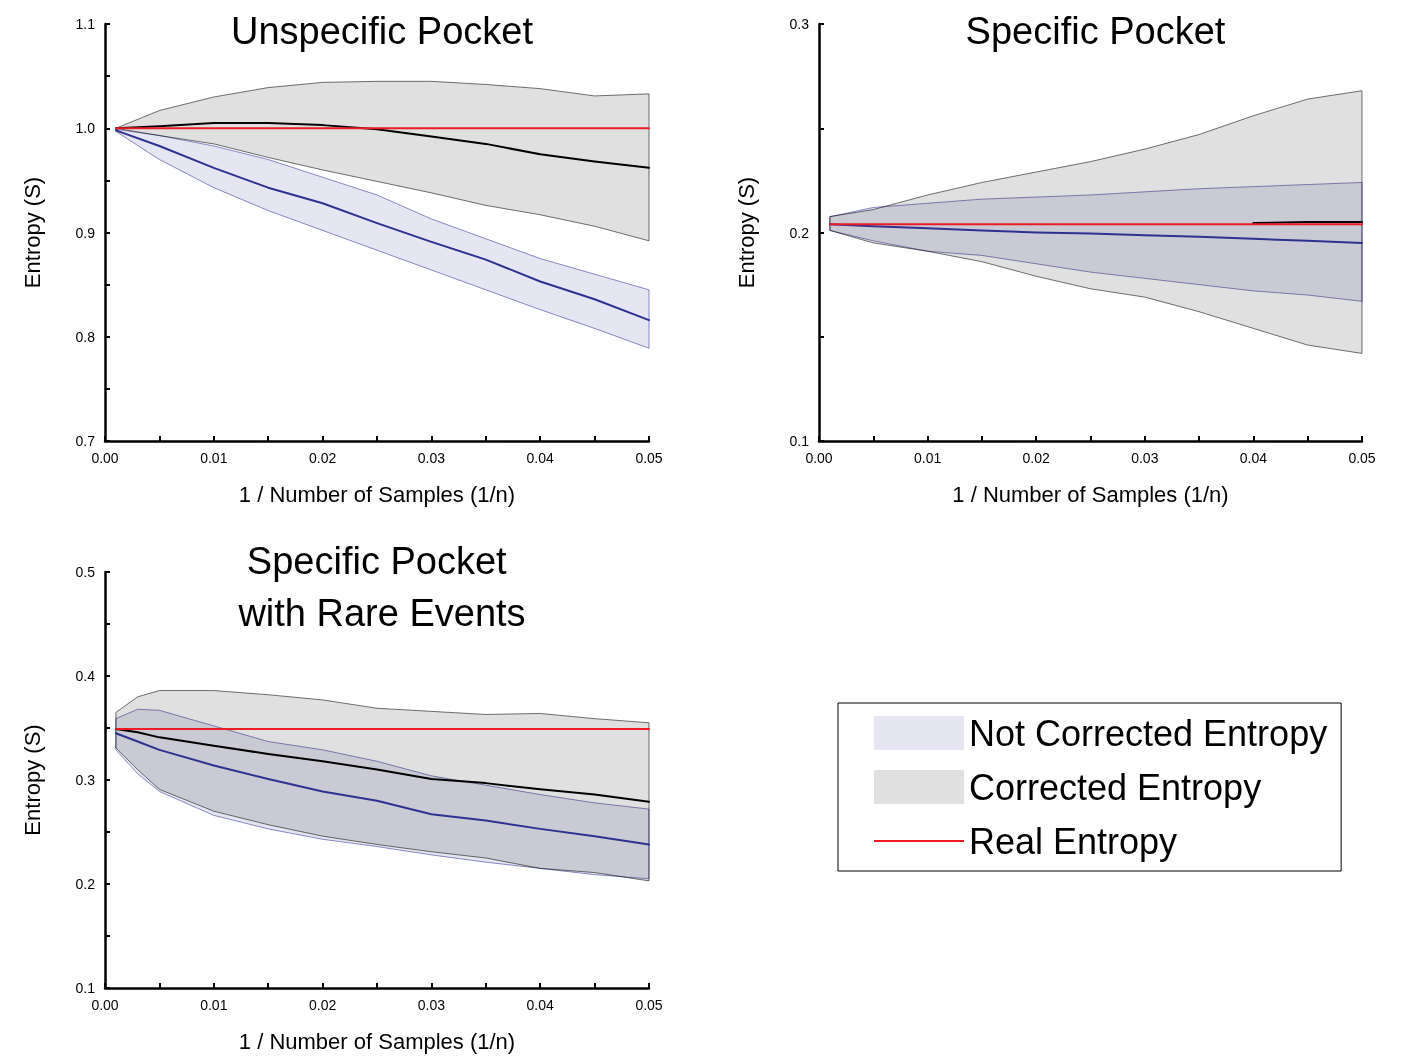 The image size is (1413, 1059). What do you see at coordinates (1148, 733) in the screenshot?
I see `legend-label: Not Corrected Entropy` at bounding box center [1148, 733].